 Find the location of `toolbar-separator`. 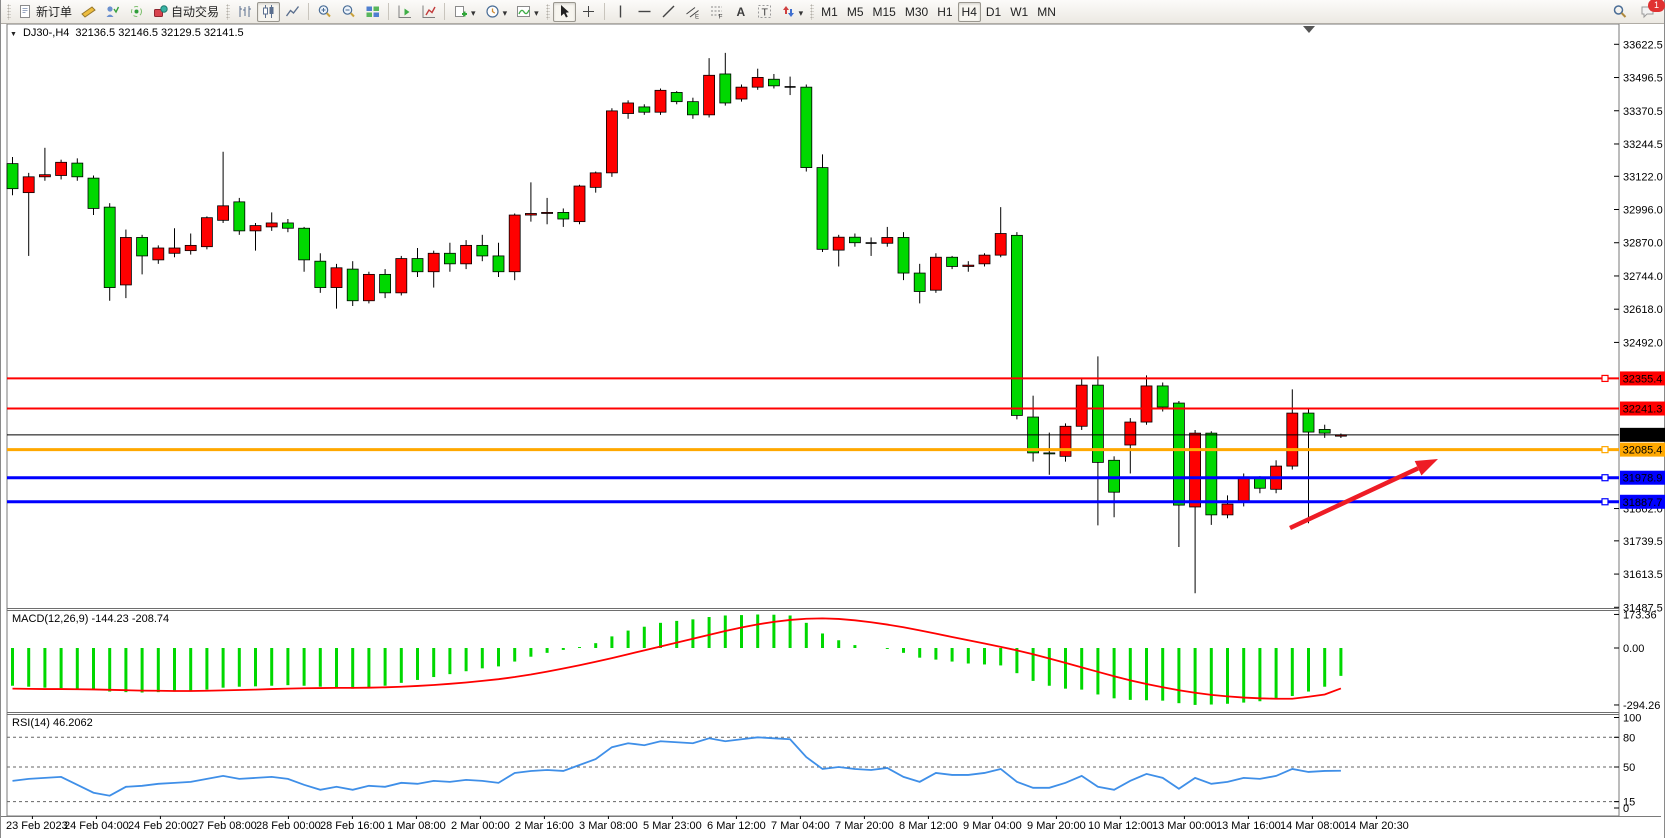

toolbar-separator is located at coordinates (445, 11).